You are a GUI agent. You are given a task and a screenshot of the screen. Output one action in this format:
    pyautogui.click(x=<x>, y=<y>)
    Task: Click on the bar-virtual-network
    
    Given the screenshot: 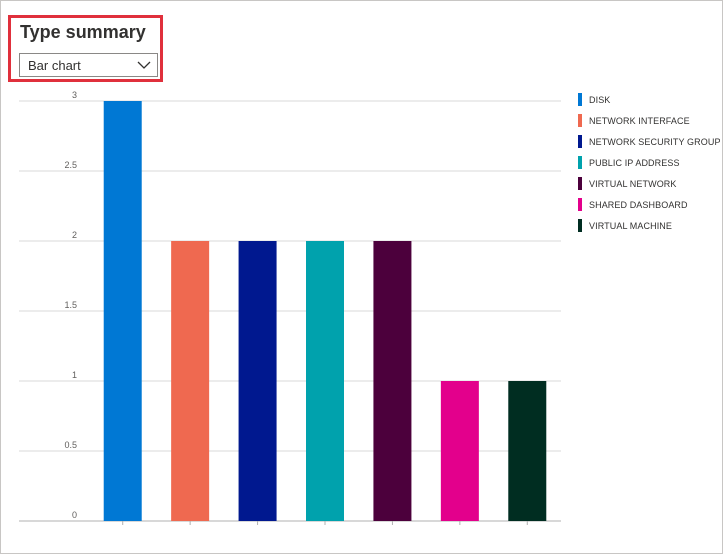 What is the action you would take?
    pyautogui.click(x=392, y=381)
    